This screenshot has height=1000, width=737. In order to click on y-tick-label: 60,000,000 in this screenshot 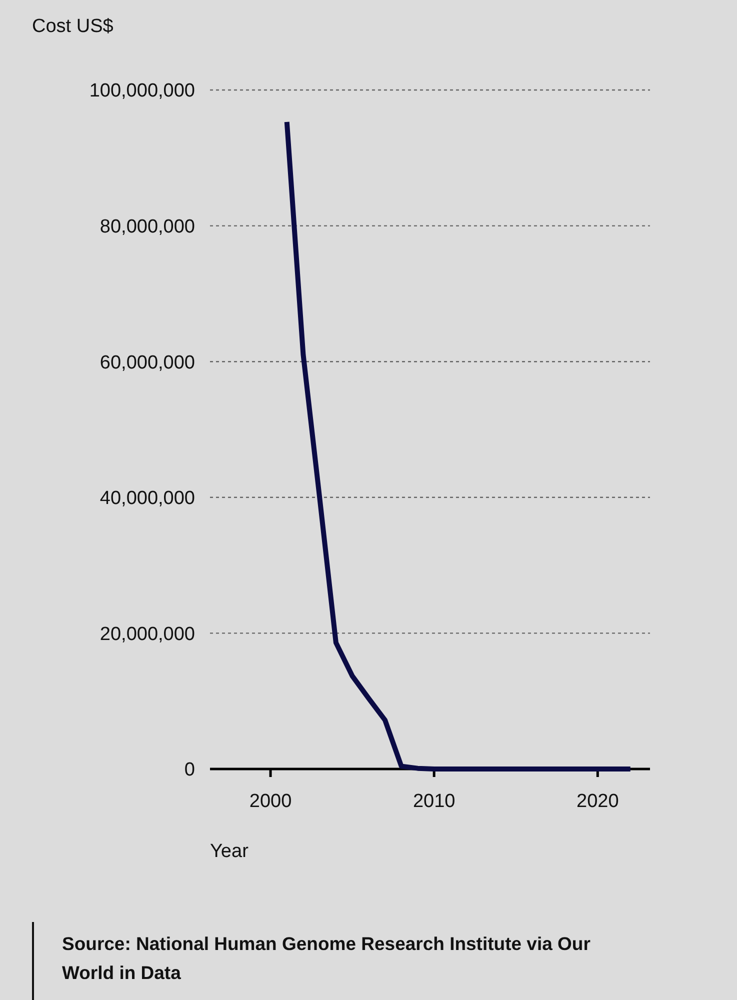, I will do `click(147, 363)`.